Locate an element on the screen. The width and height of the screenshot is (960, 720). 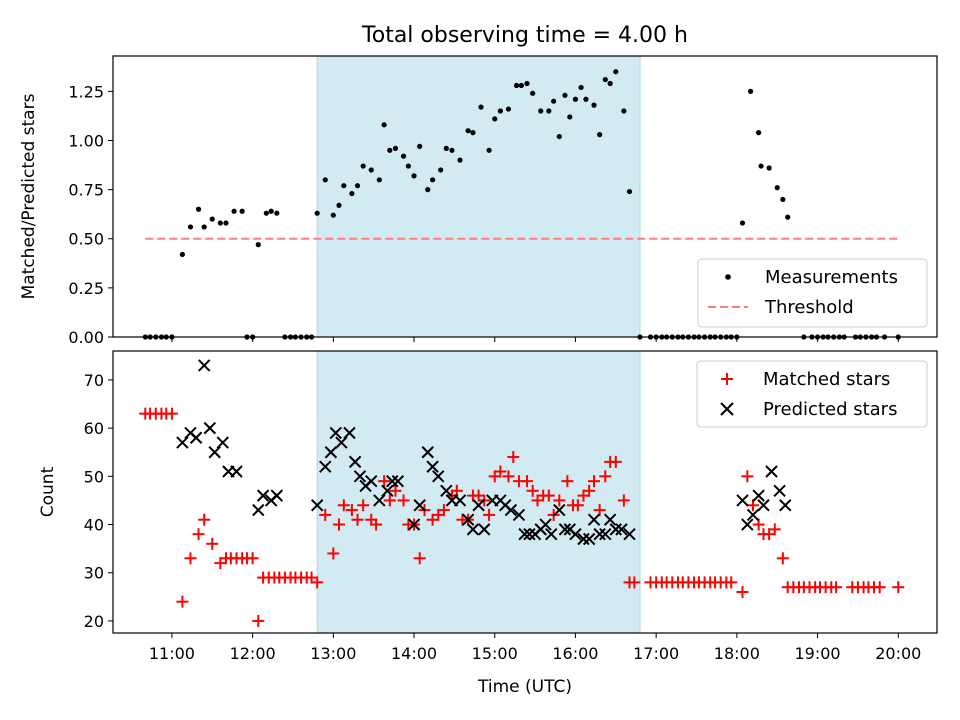
top-y-tick-label: 1.25 is located at coordinates (86, 91).